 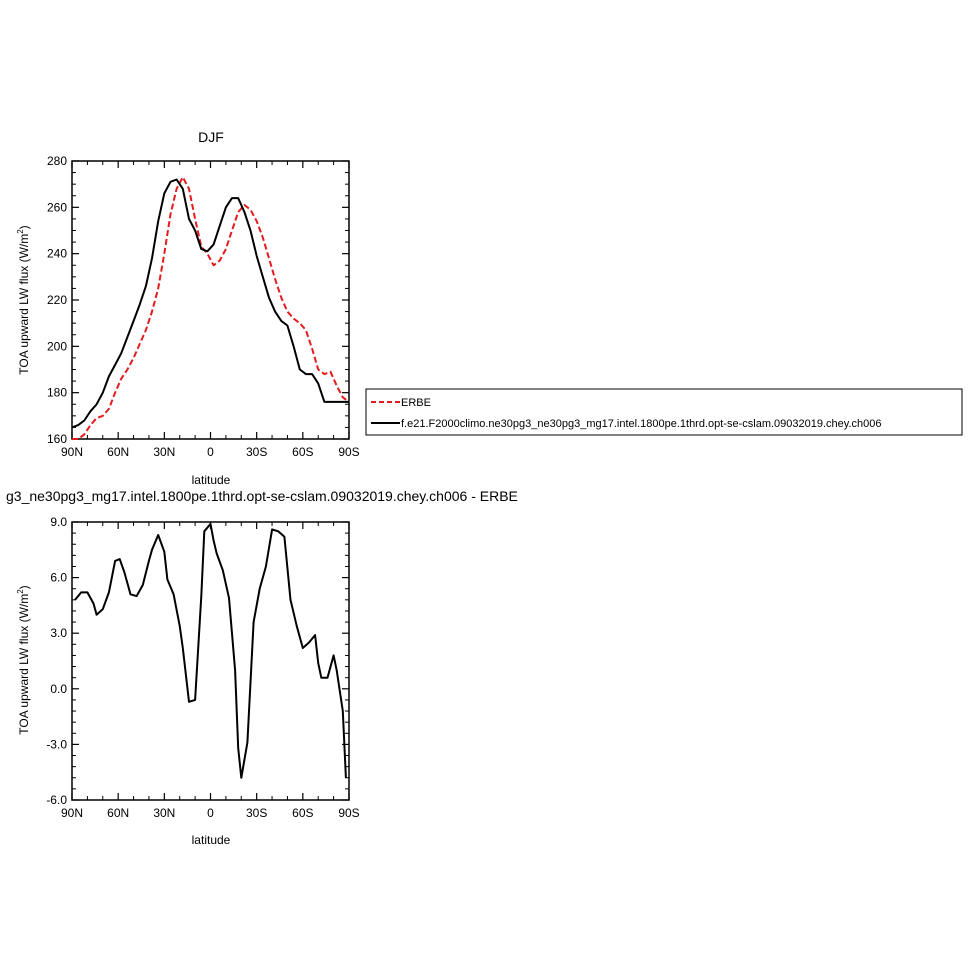 I want to click on legend-label-erbe: ERBE, so click(x=416, y=403).